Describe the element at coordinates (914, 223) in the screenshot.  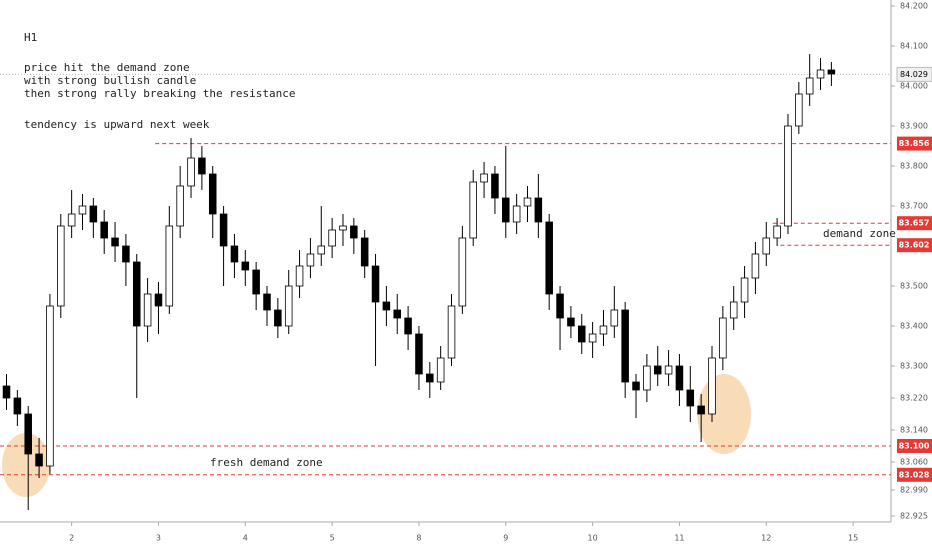
I see `level-label: 83.657` at that location.